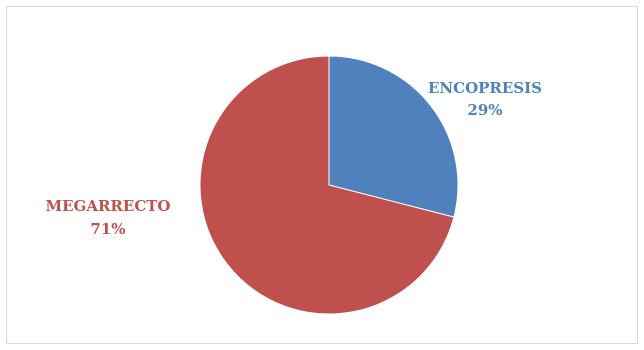  What do you see at coordinates (485, 88) in the screenshot?
I see `slice-label-encopresis: ENCOPRESIS` at bounding box center [485, 88].